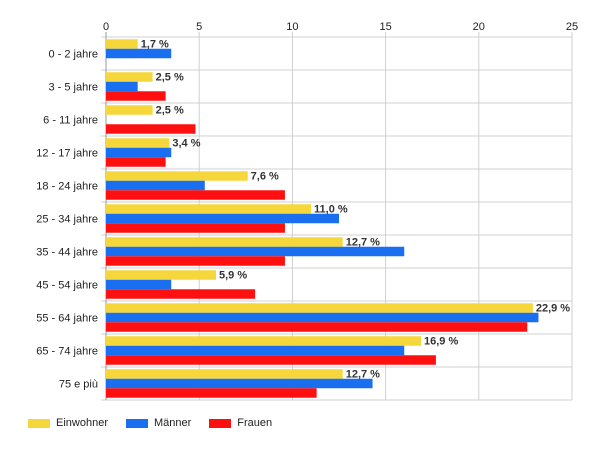  I want to click on x-tick-label: 25, so click(572, 27).